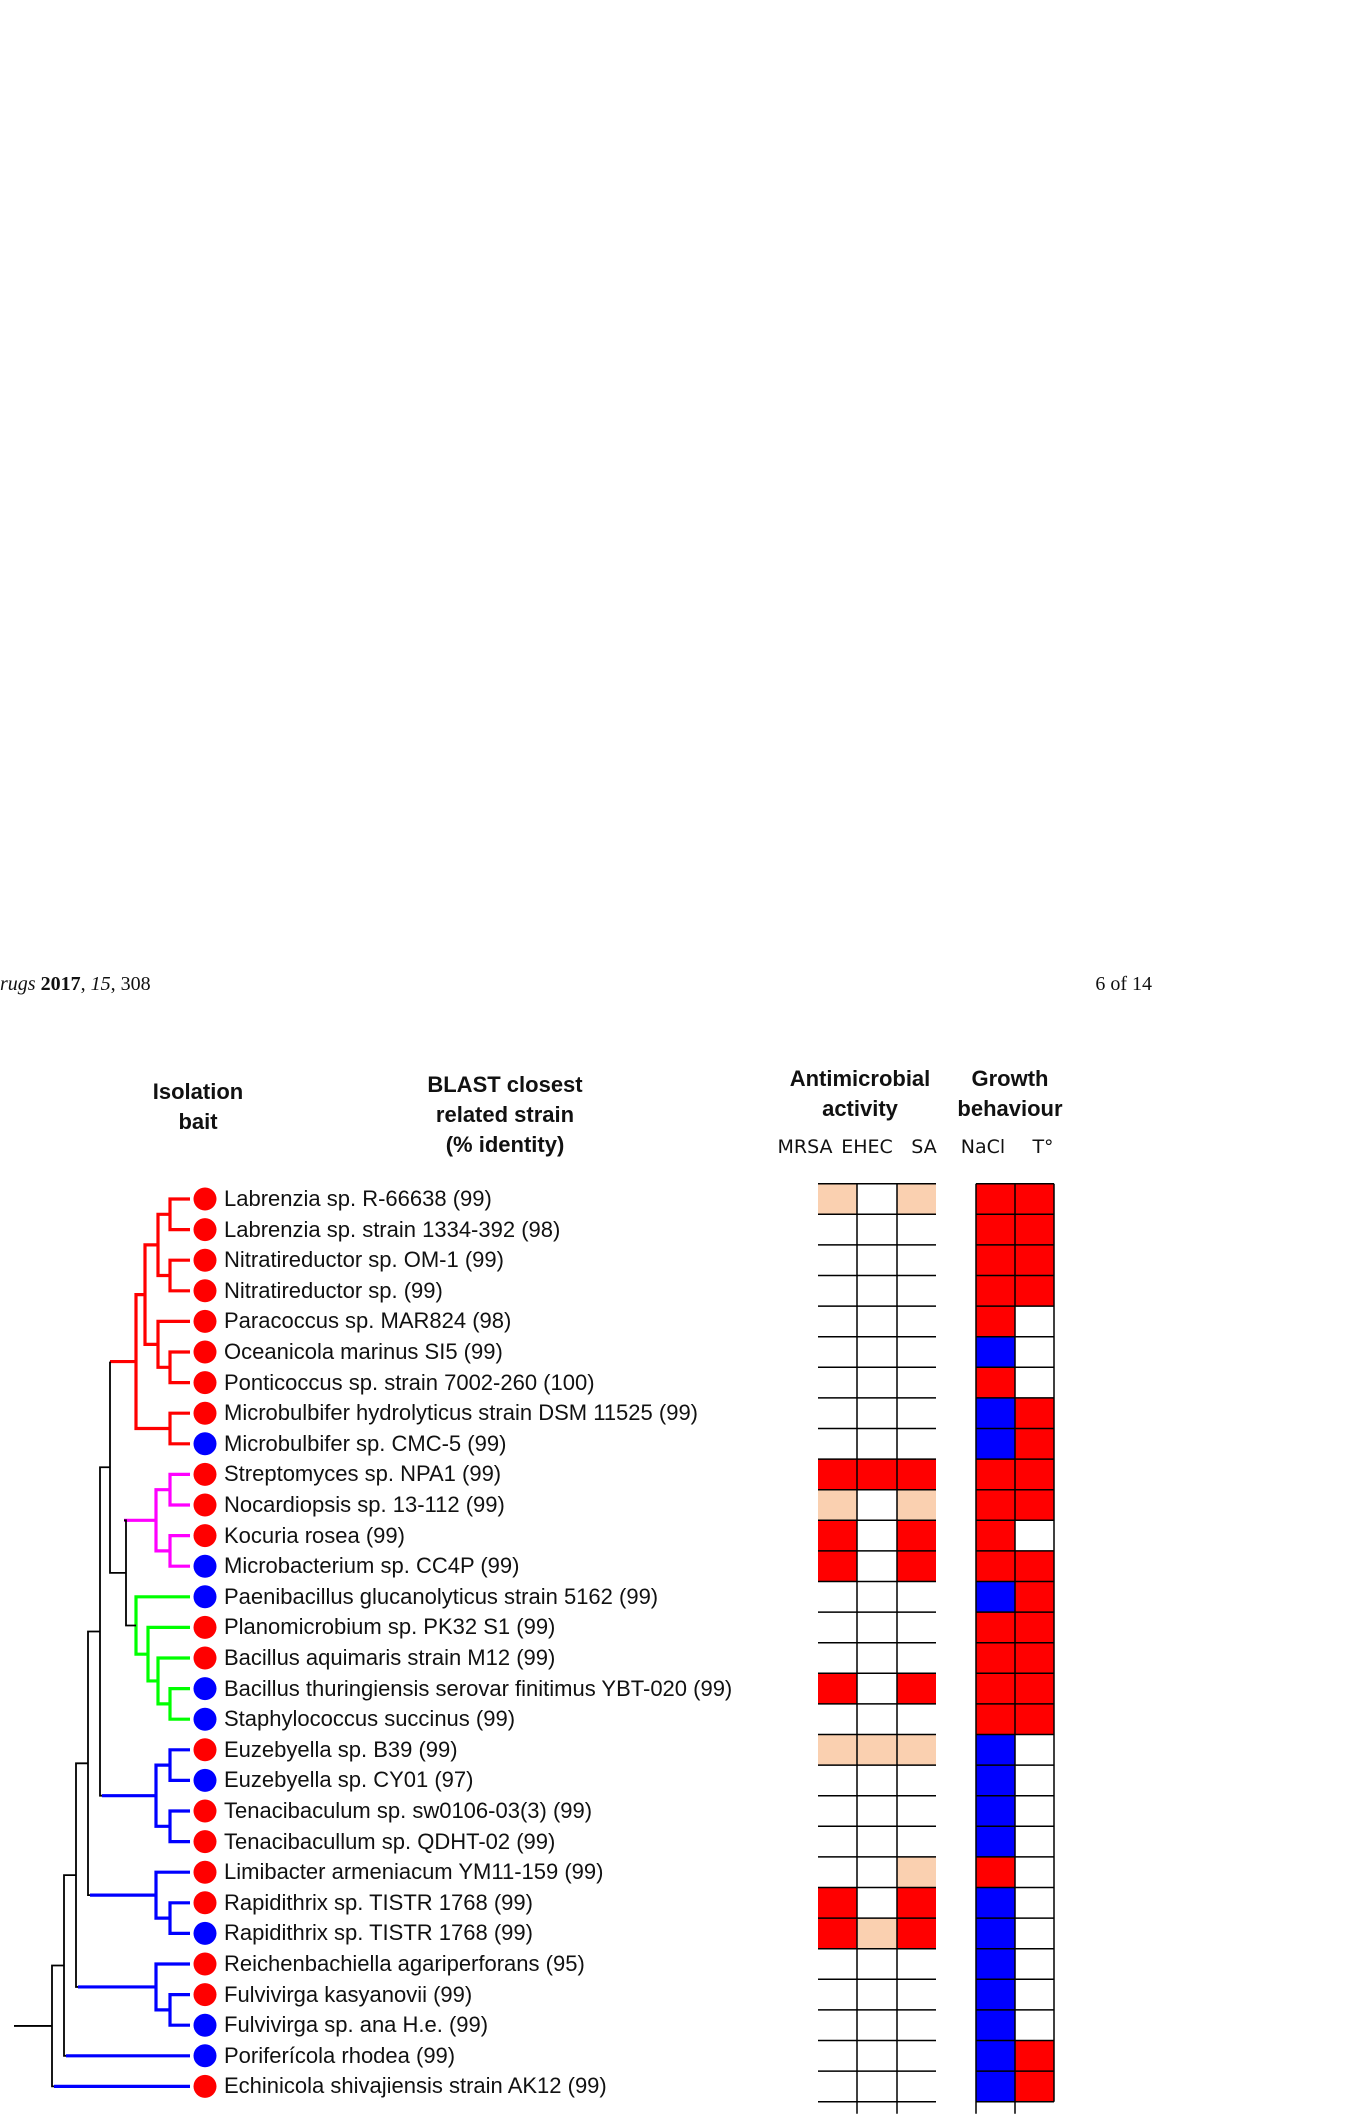 This screenshot has height=2128, width=1350. I want to click on blast-heading-line: (% identity), so click(505, 1144).